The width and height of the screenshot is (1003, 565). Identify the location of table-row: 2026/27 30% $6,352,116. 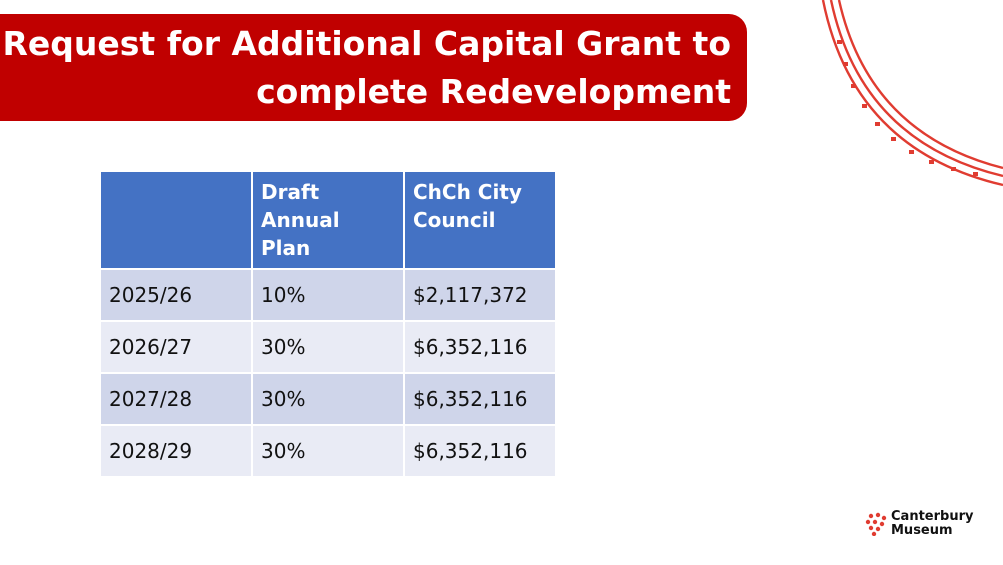
(328, 347).